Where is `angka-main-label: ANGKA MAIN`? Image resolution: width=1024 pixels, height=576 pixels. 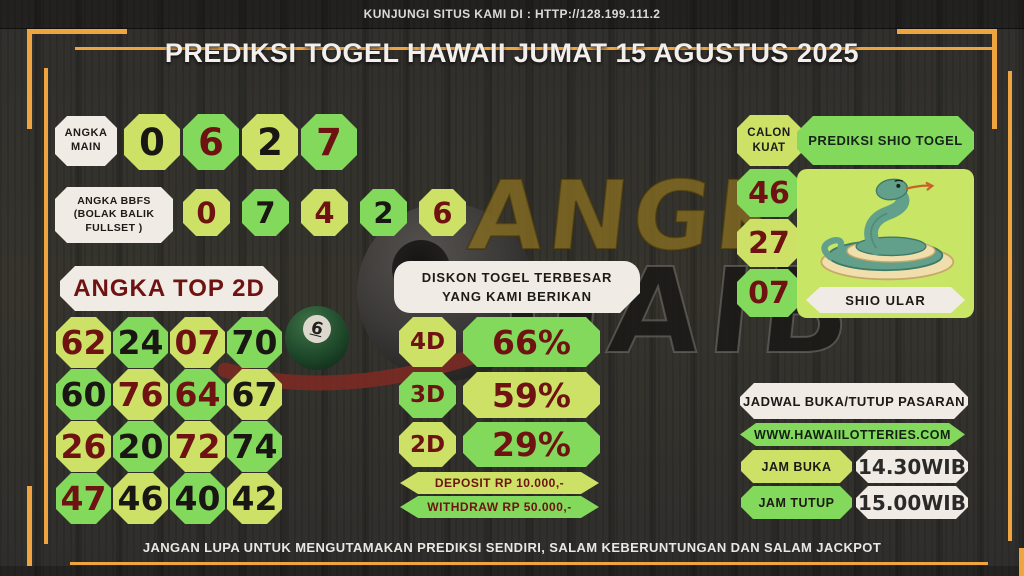 angka-main-label: ANGKA MAIN is located at coordinates (86, 141).